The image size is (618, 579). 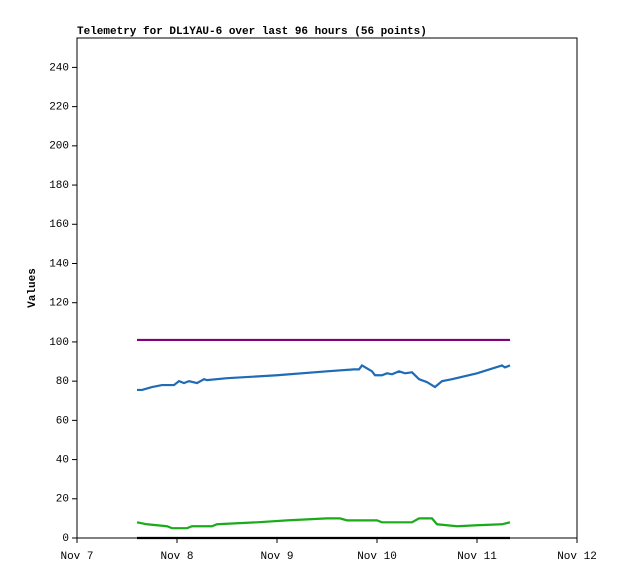 What do you see at coordinates (59, 108) in the screenshot?
I see `y-tick-label: 220` at bounding box center [59, 108].